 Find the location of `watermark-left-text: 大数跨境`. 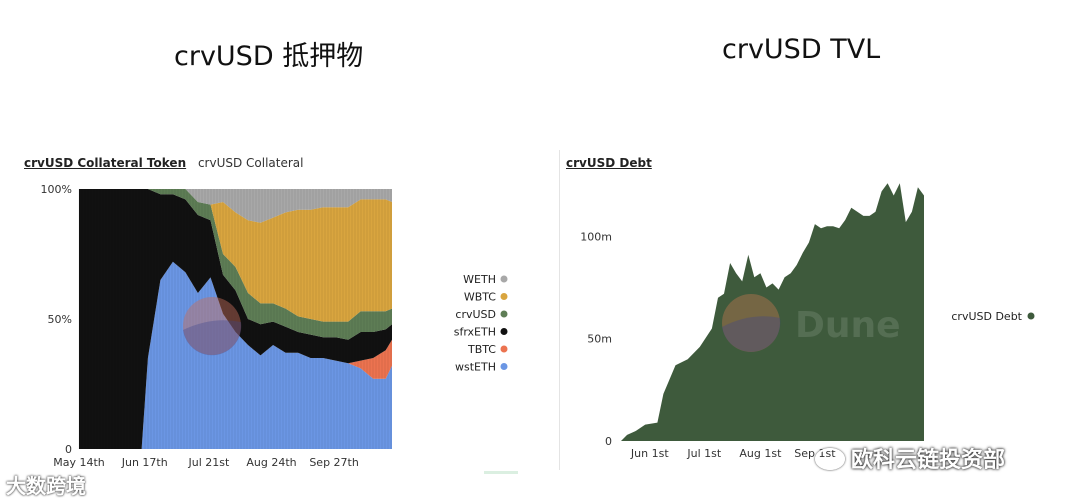

watermark-left-text: 大数跨境 is located at coordinates (46, 486).